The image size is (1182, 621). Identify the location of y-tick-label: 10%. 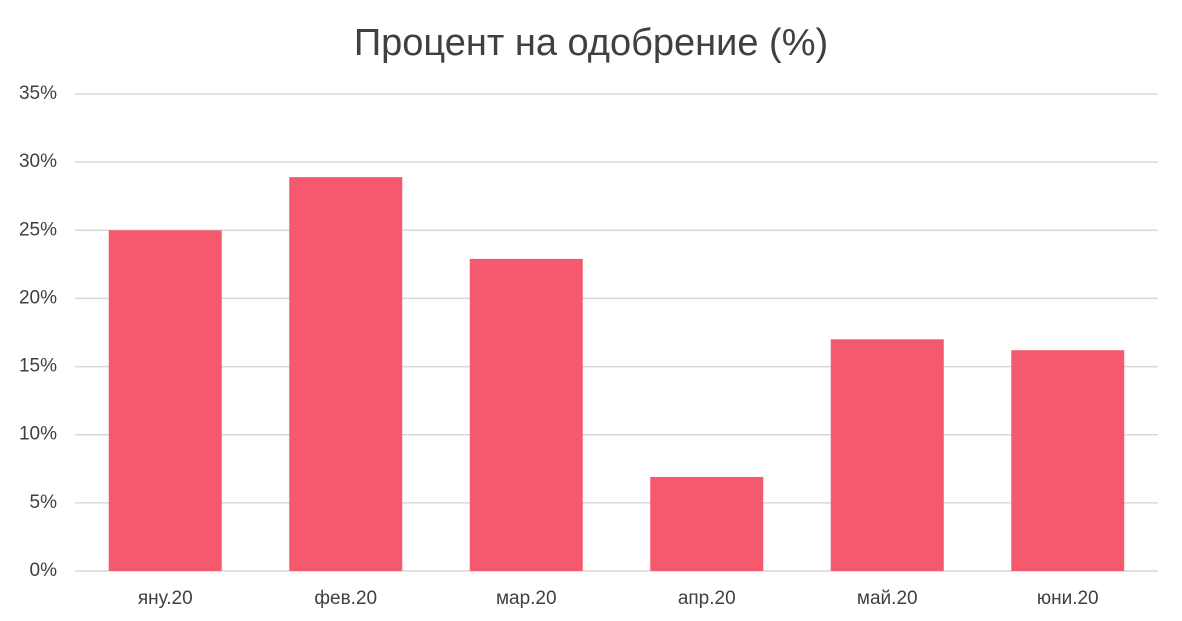
(38, 434).